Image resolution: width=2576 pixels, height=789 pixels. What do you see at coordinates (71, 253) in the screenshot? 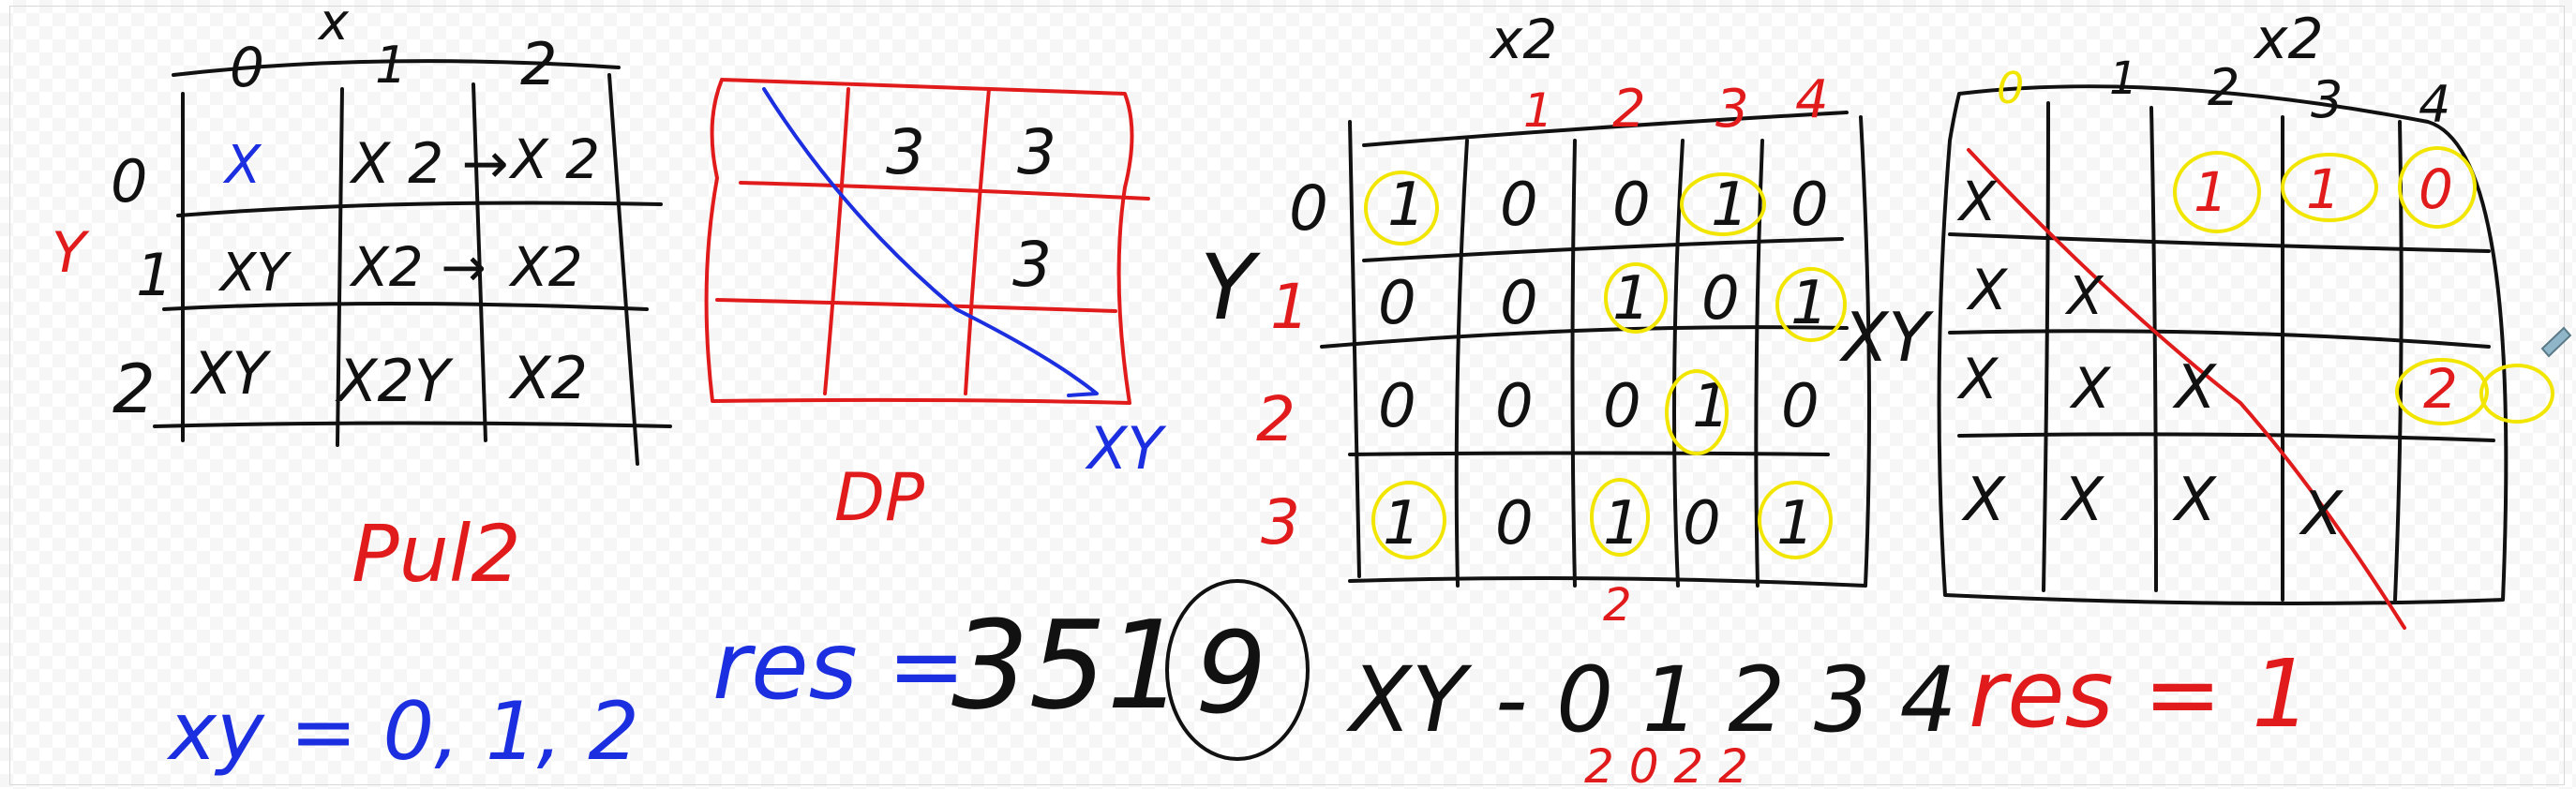
I see `grid-1-y-label: Y` at bounding box center [71, 253].